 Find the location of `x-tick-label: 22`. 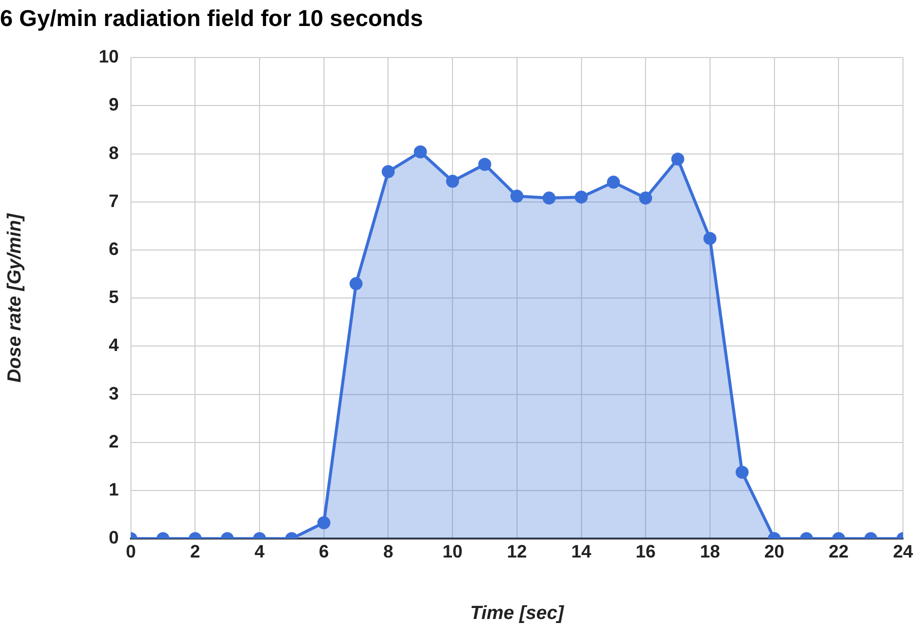

x-tick-label: 22 is located at coordinates (838, 551).